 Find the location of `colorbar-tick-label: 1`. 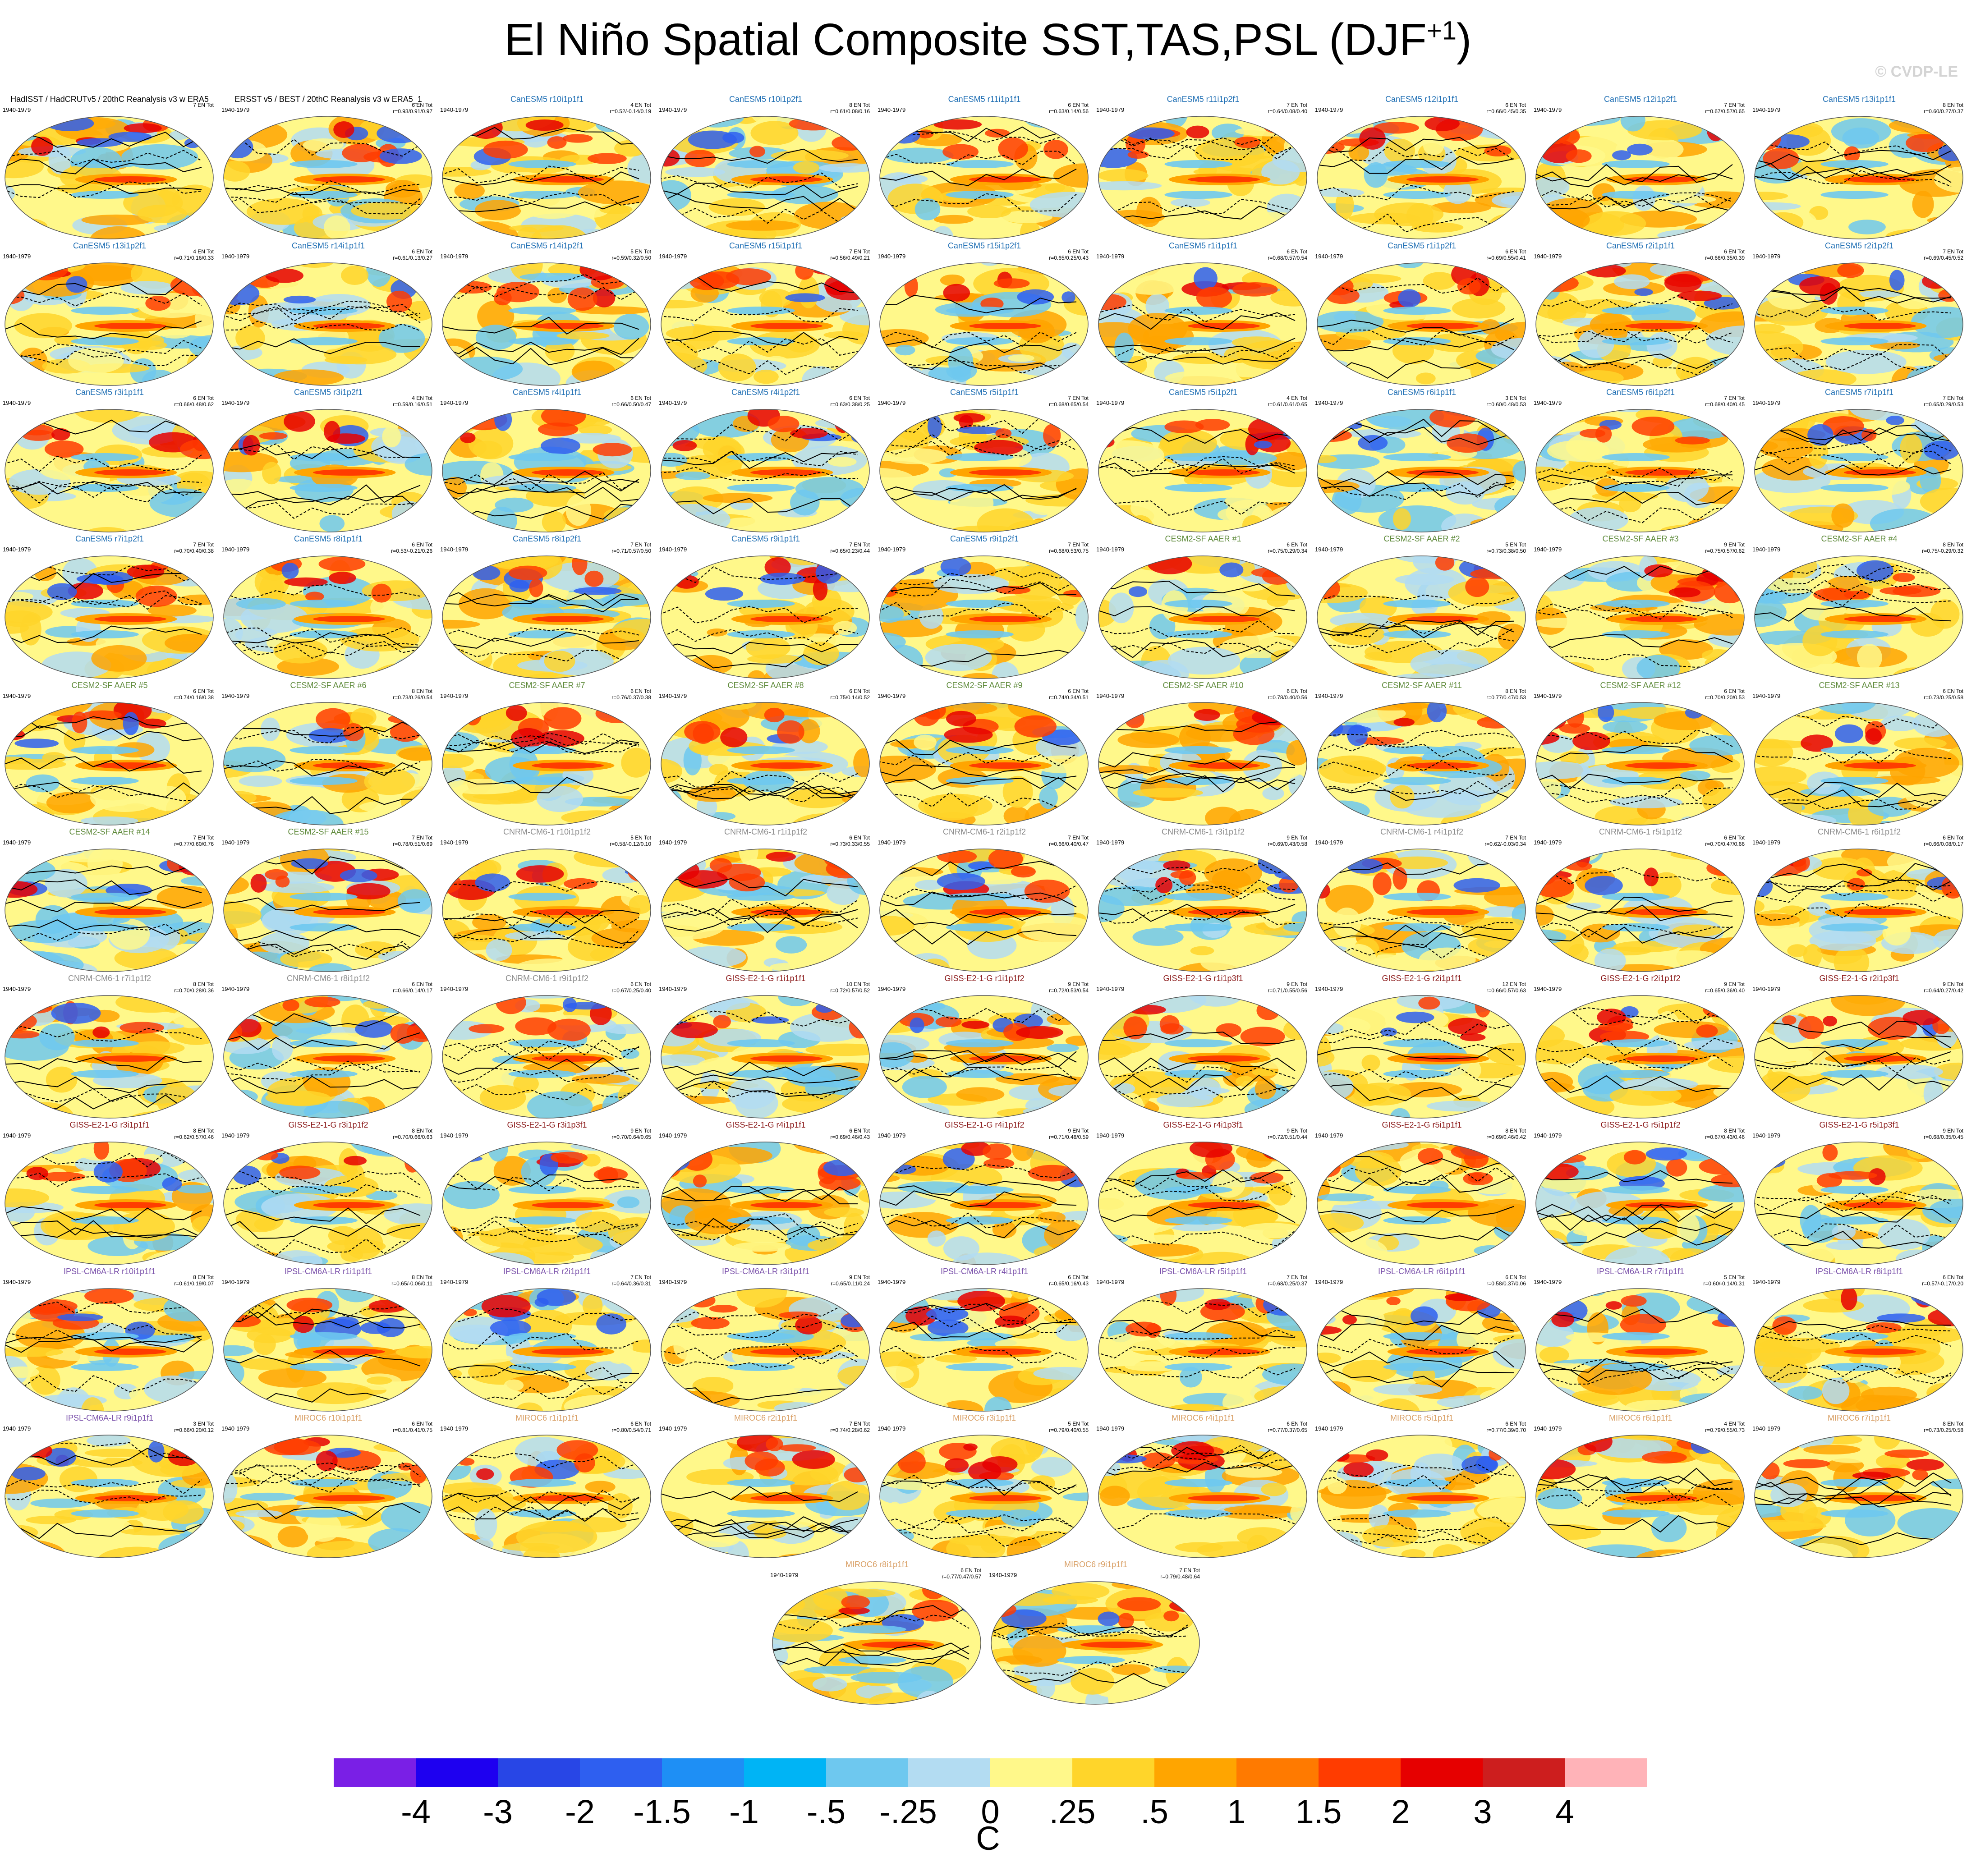

colorbar-tick-label: 1 is located at coordinates (1236, 1811).